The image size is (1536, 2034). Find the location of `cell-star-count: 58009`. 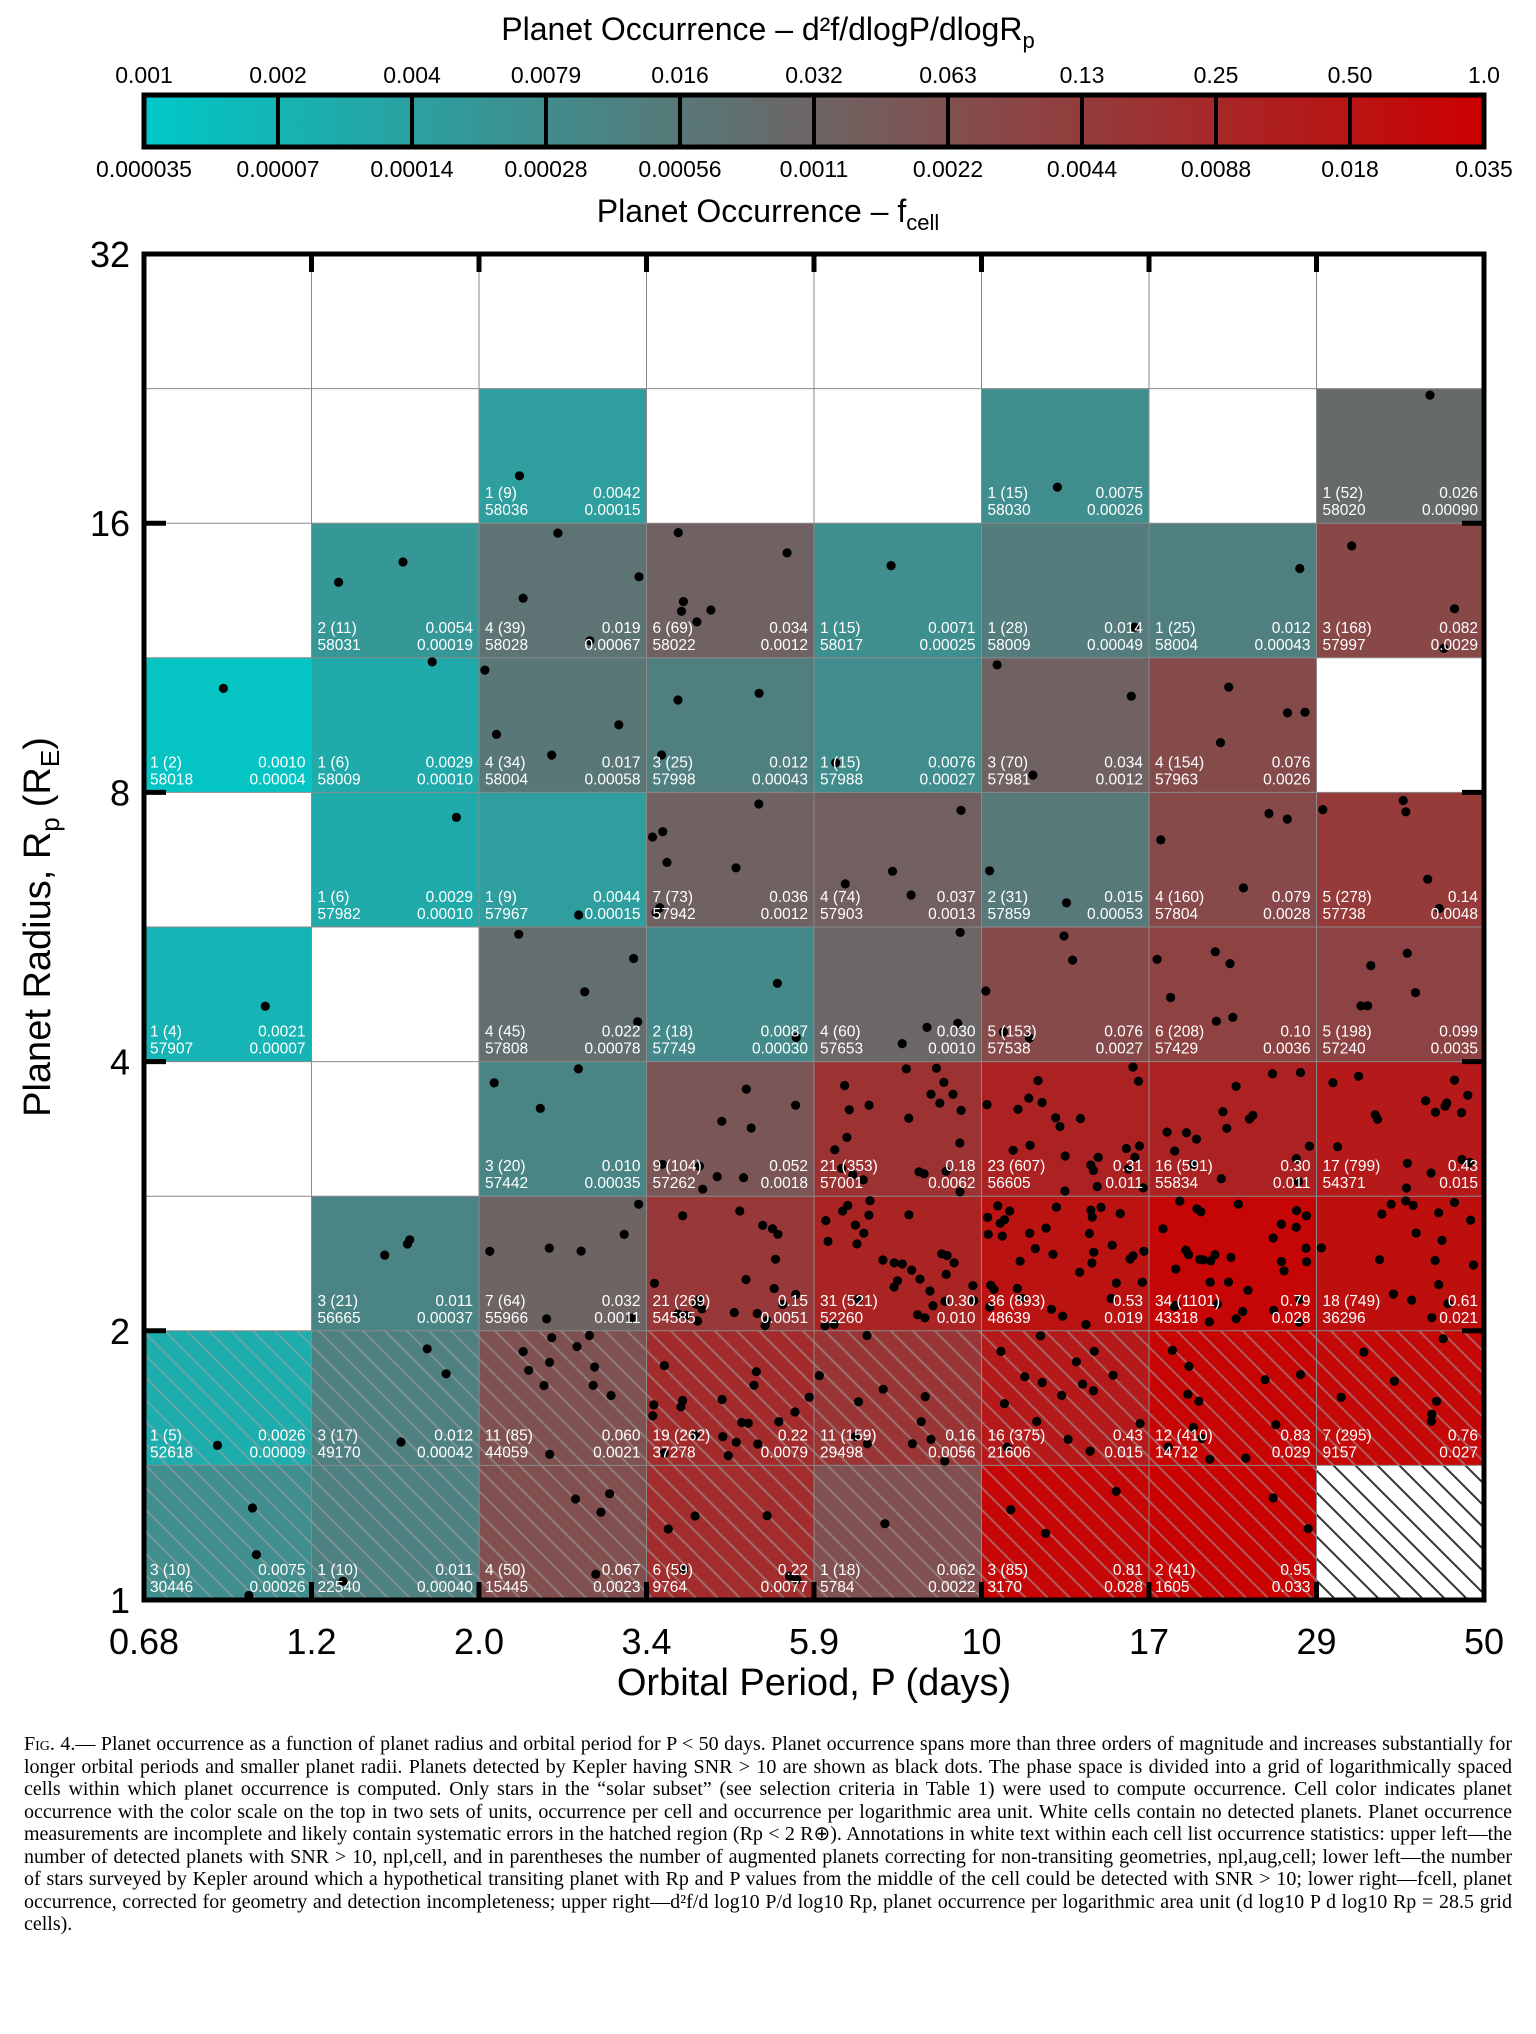

cell-star-count: 58009 is located at coordinates (1009, 645).